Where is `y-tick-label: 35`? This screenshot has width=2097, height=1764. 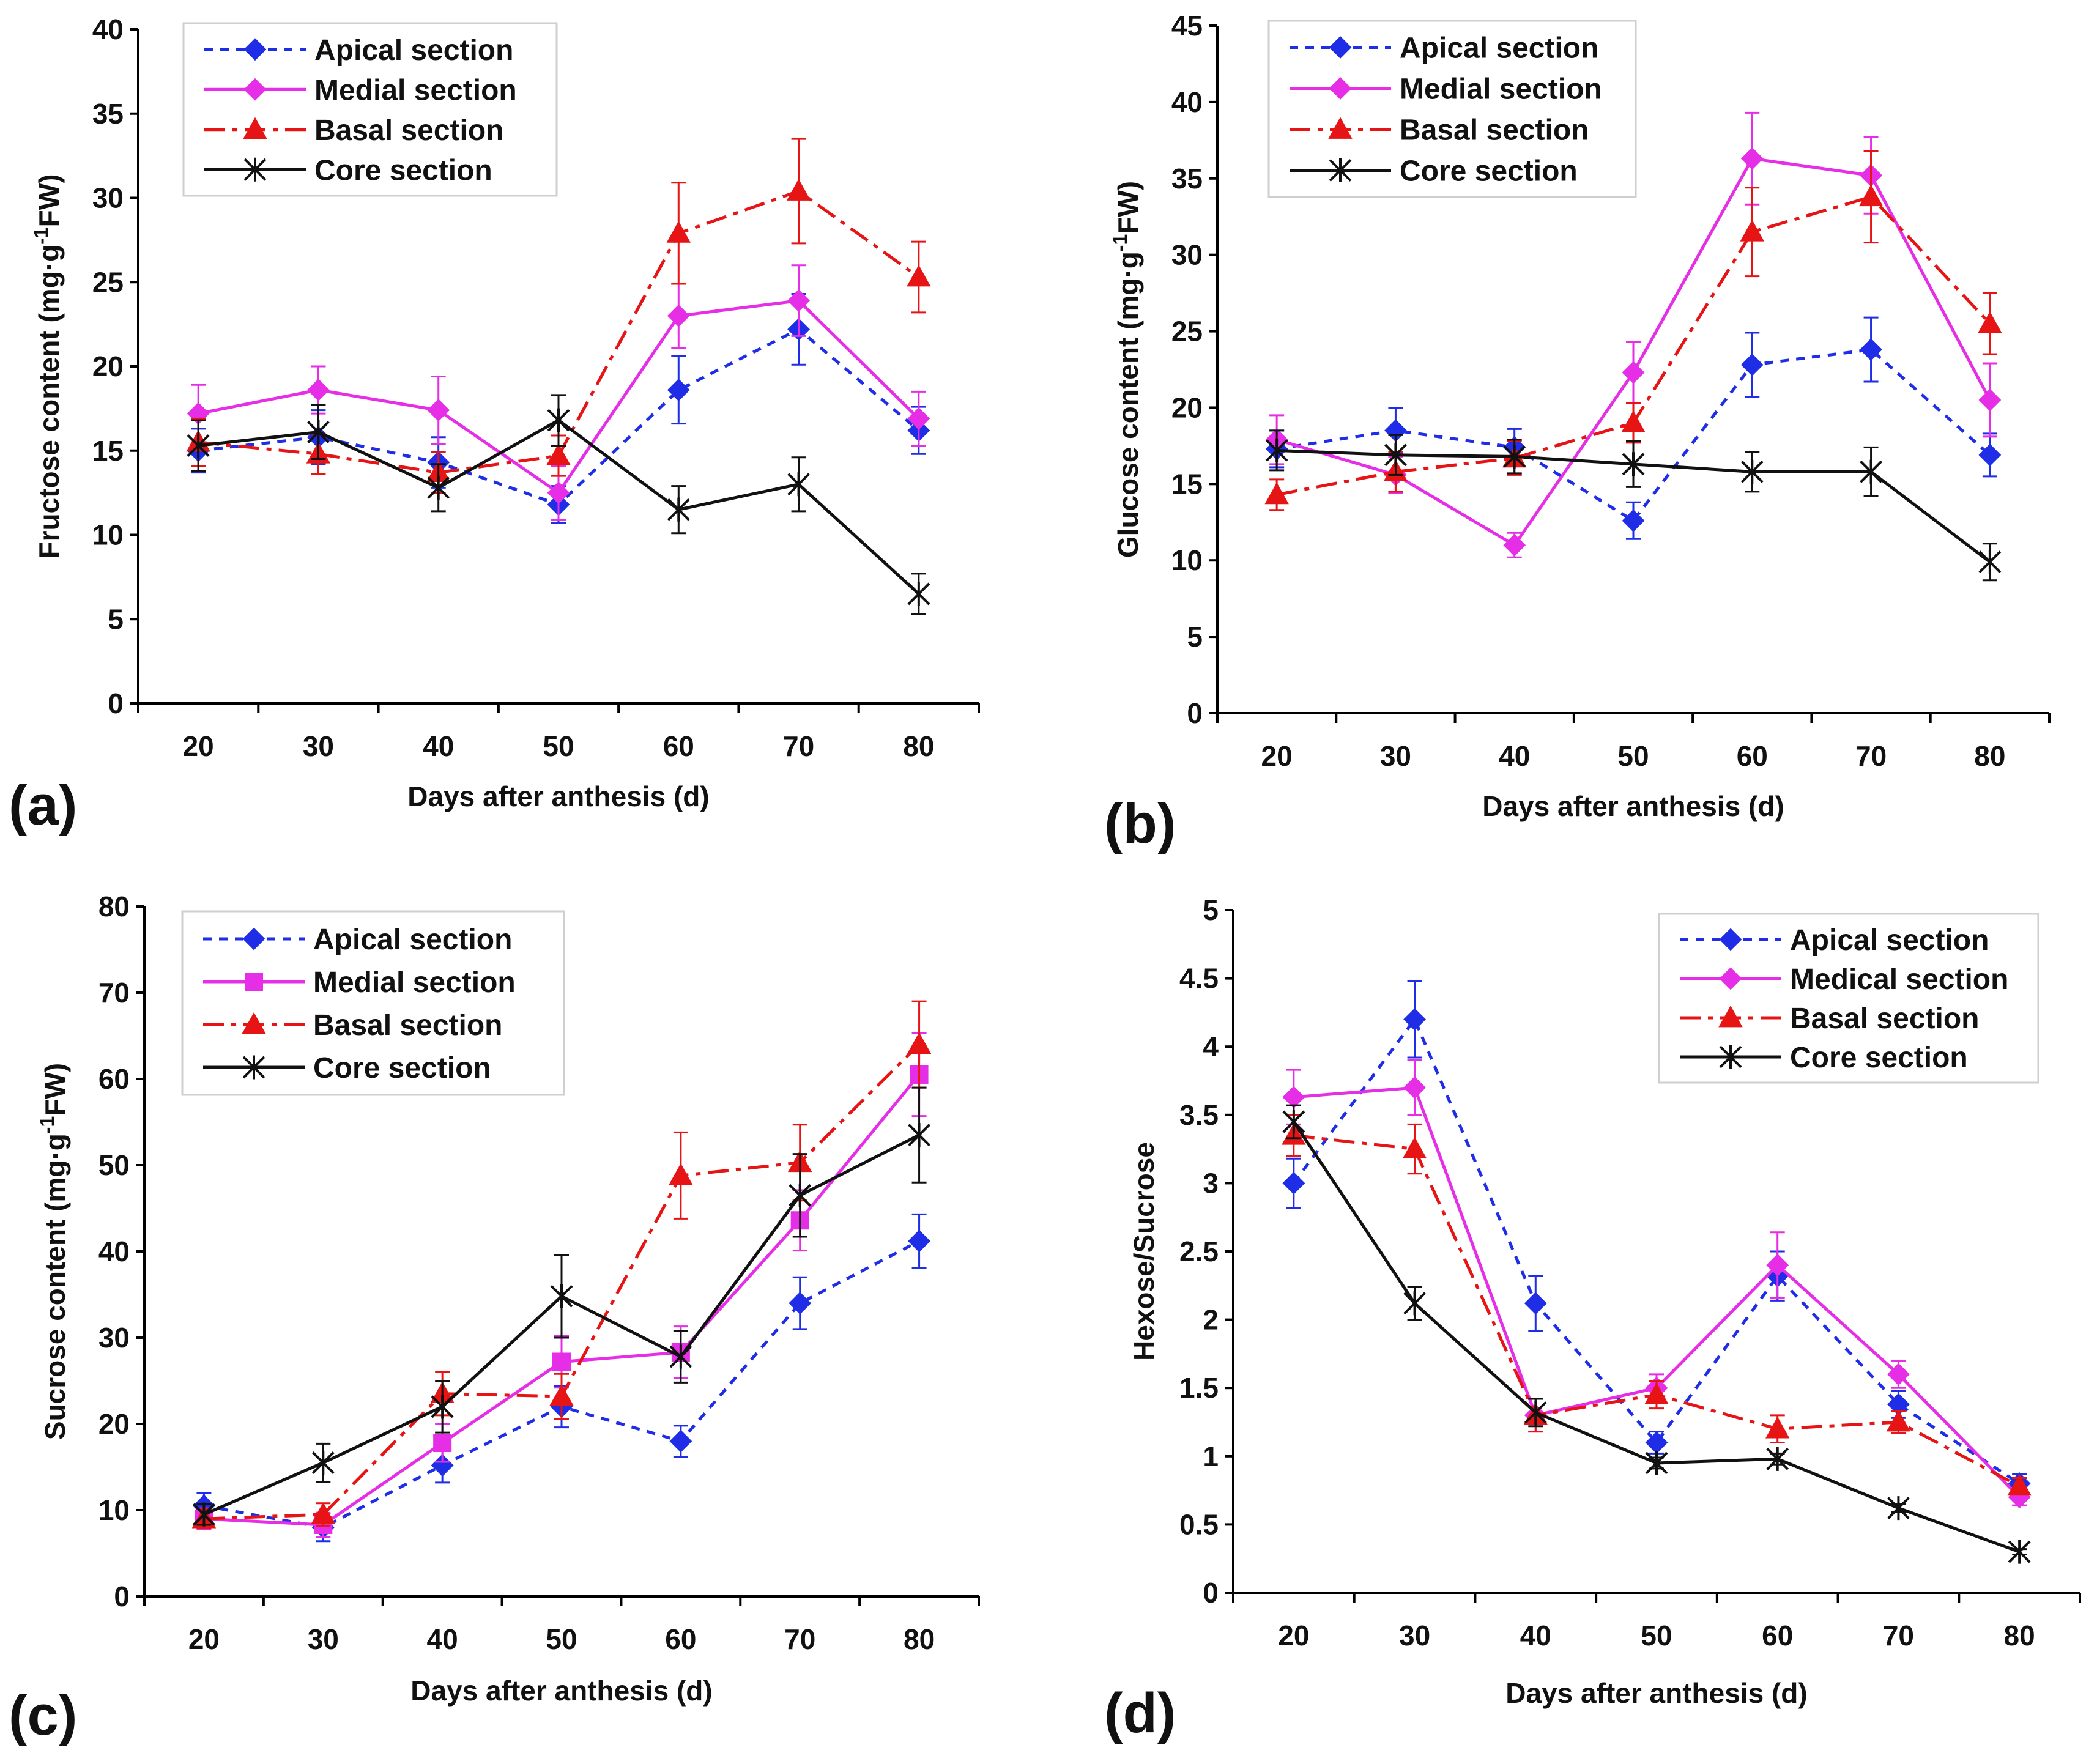
y-tick-label: 35 is located at coordinates (1187, 179).